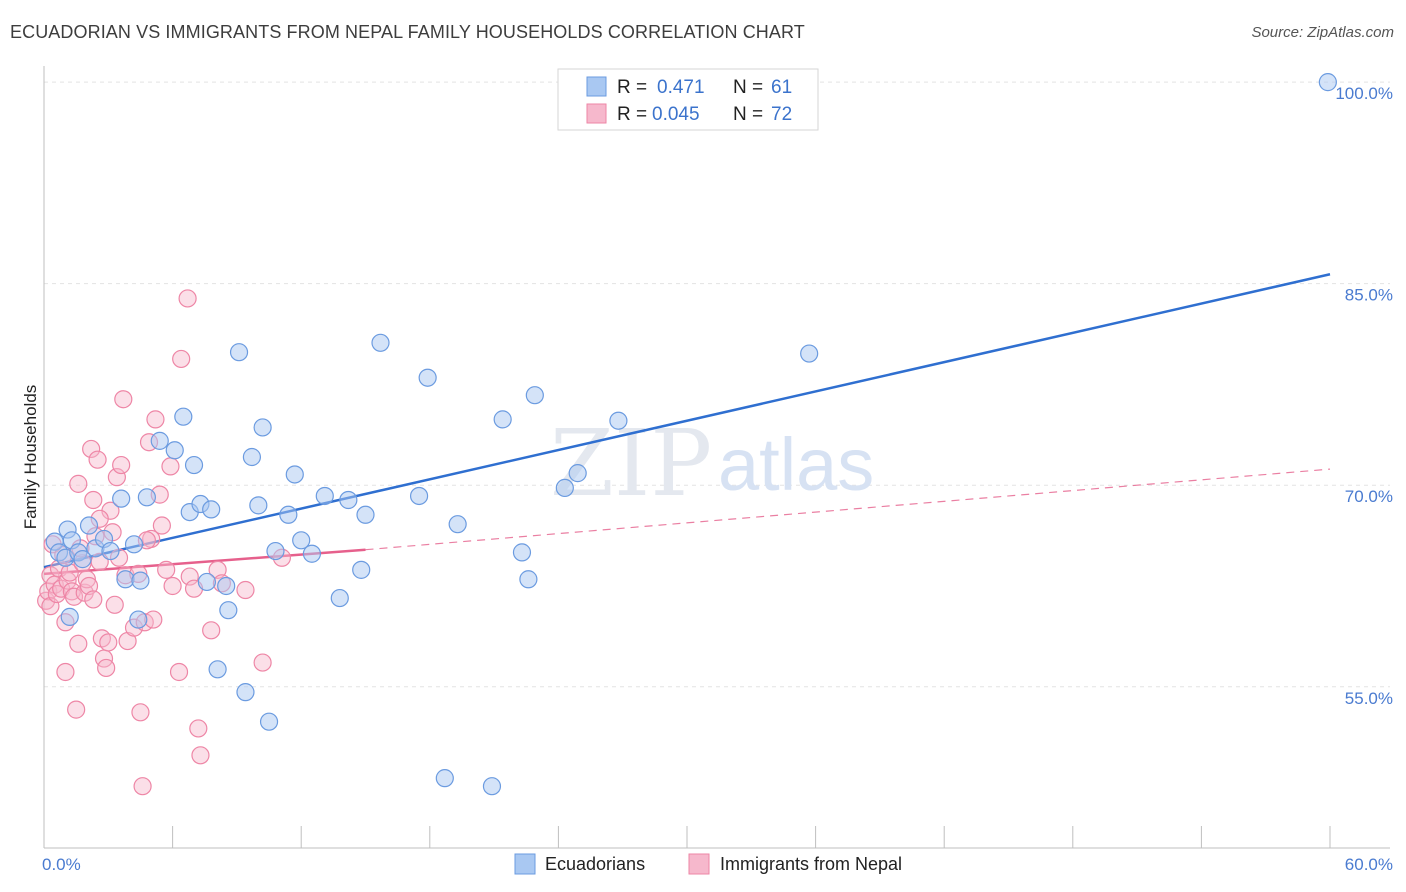  What do you see at coordinates (781, 87) in the screenshot?
I see `legend-n-value-0: 61` at bounding box center [781, 87].